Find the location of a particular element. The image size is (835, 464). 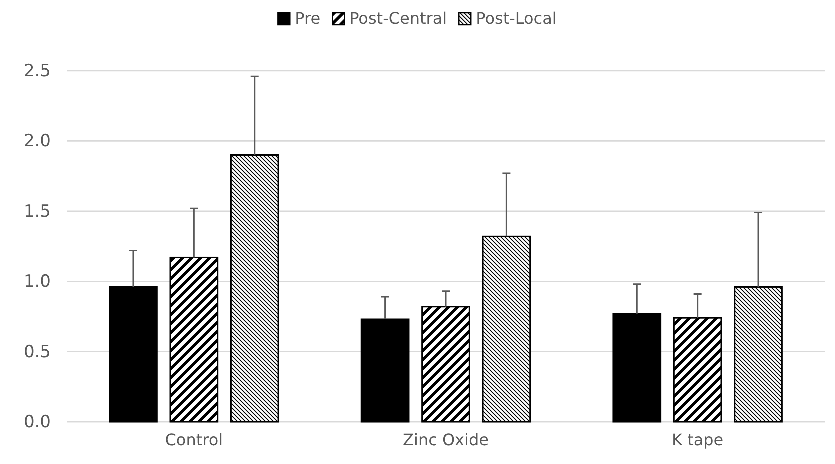

y-tick-label: 2.5 is located at coordinates (37, 71).